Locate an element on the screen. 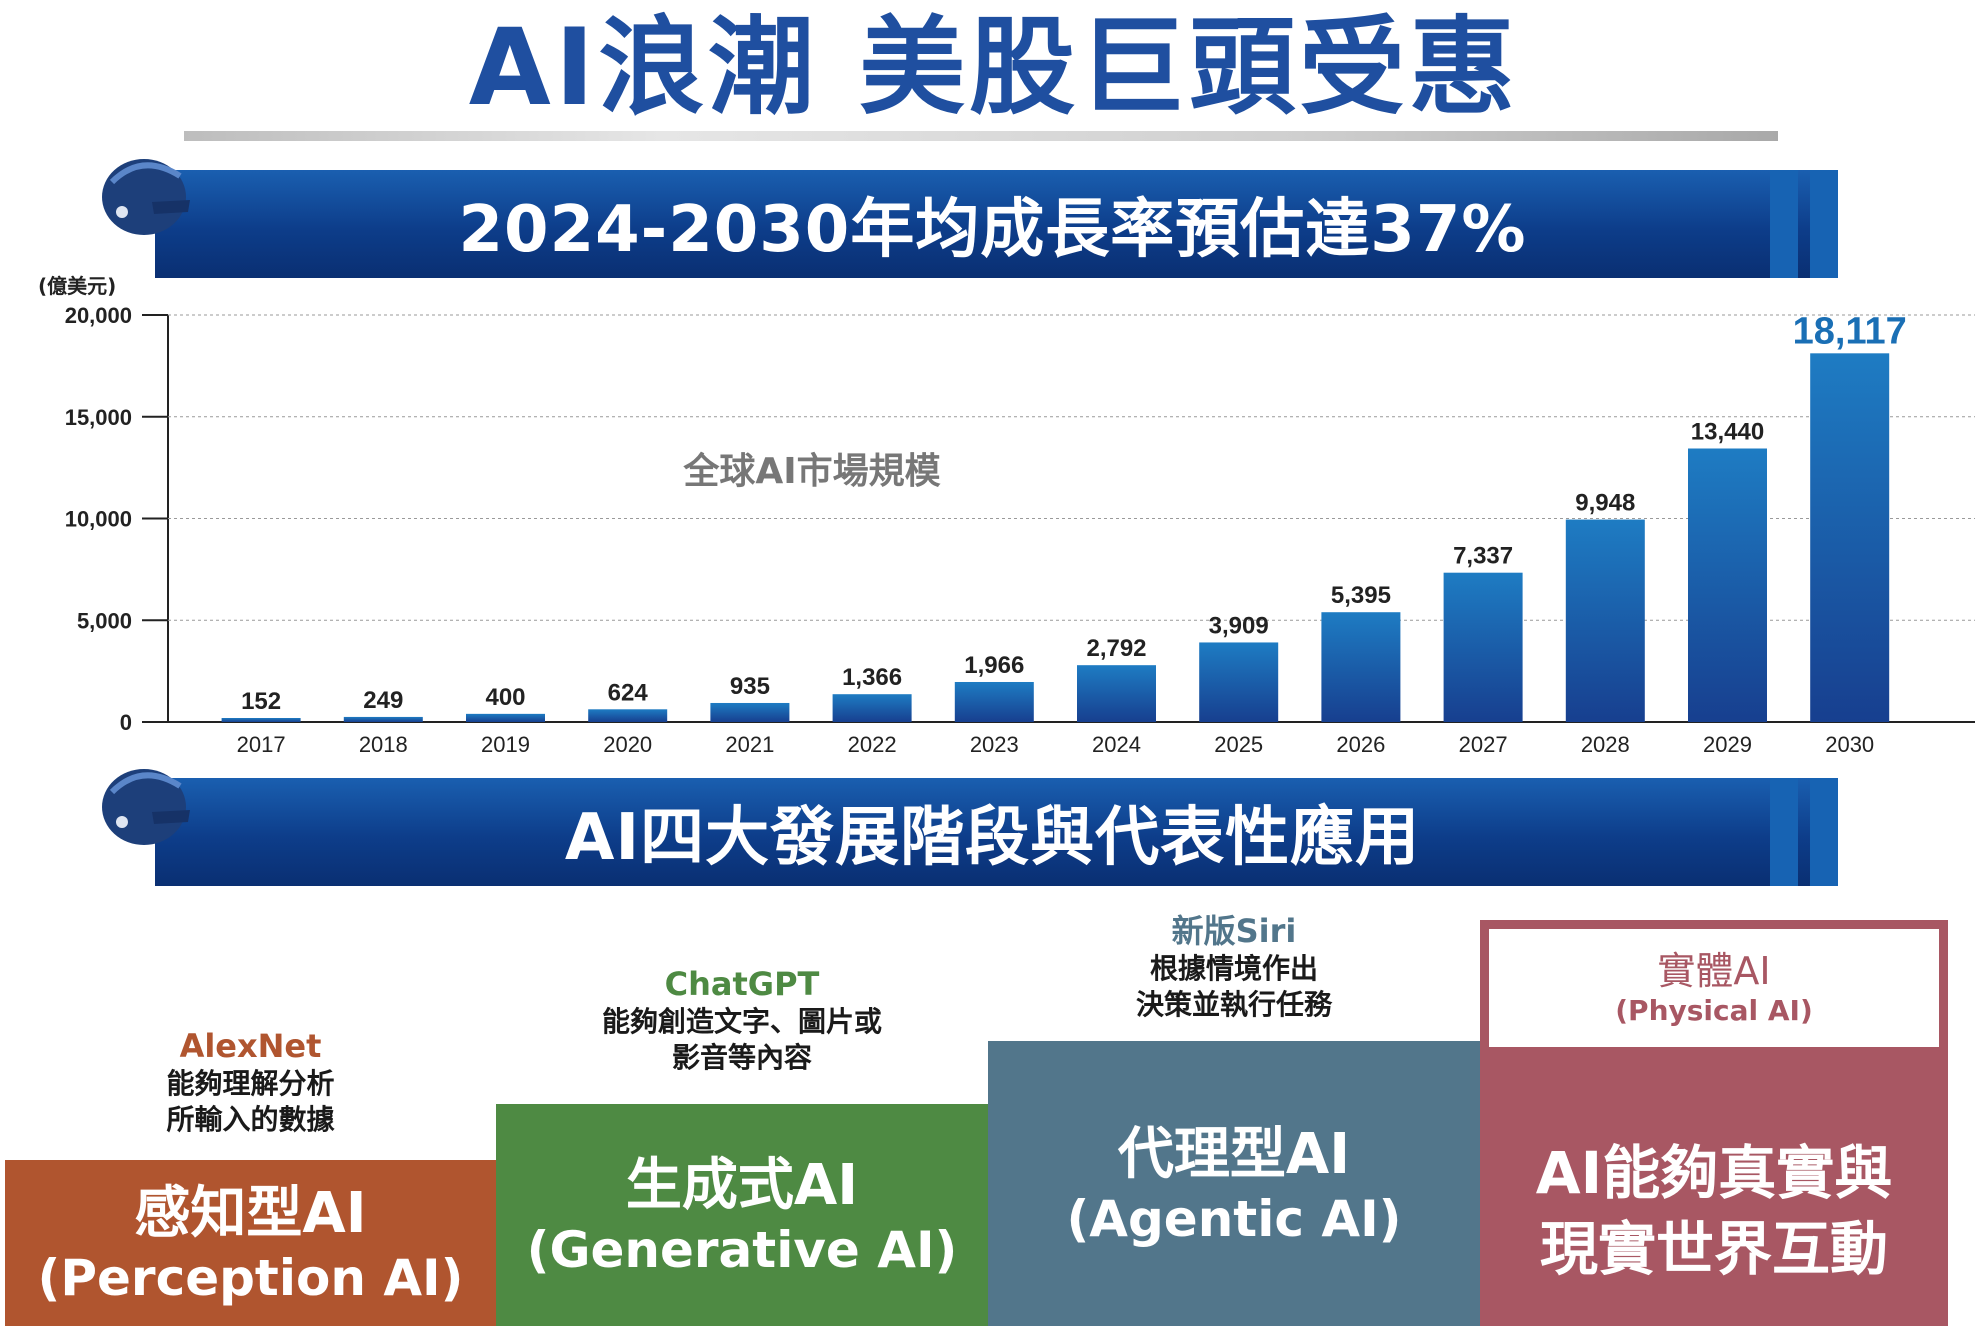 This screenshot has height=1336, width=1988. stage-app-name: 新版Siri is located at coordinates (1234, 931).